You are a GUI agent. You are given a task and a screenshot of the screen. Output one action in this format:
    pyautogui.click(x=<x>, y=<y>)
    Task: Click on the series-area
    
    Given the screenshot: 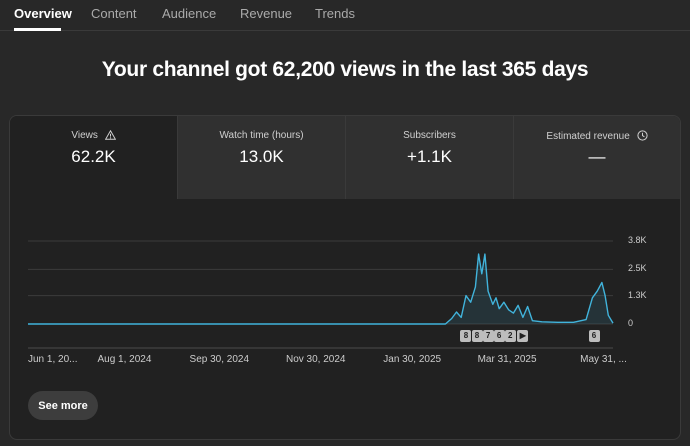 What is the action you would take?
    pyautogui.click(x=320, y=289)
    